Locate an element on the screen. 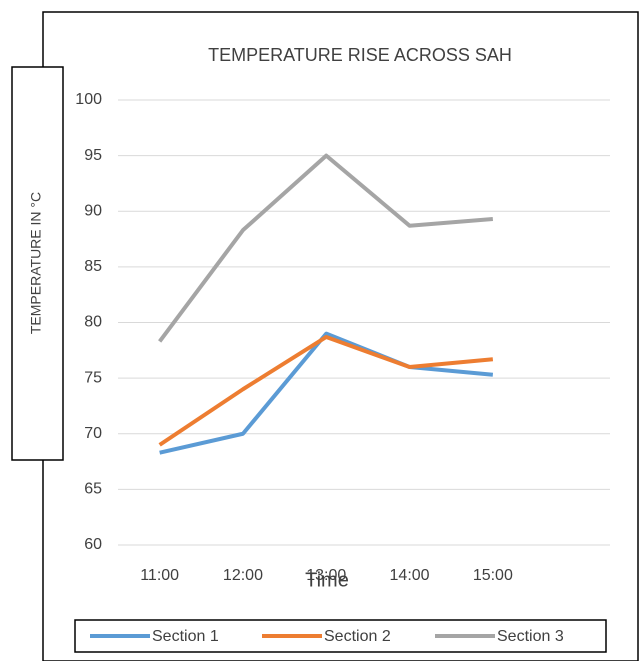 The image size is (643, 661). legend-label: Section 3 is located at coordinates (530, 636).